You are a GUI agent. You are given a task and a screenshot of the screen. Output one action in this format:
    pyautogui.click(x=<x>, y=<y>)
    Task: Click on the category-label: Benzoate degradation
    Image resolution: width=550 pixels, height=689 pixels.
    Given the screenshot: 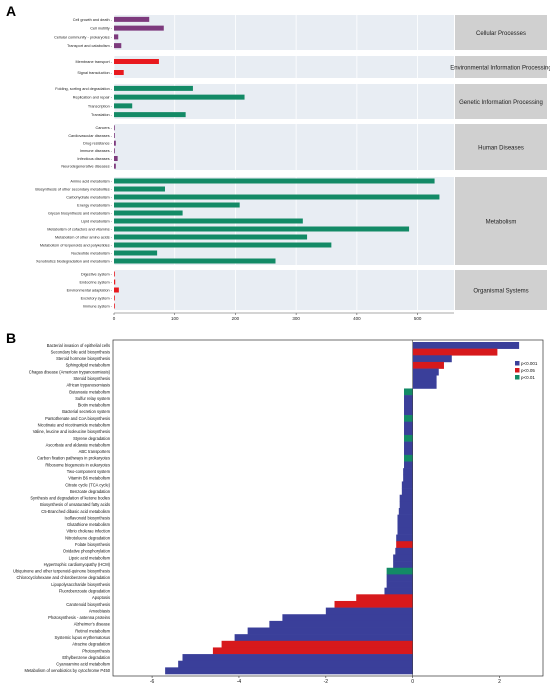 What is the action you would take?
    pyautogui.click(x=90, y=491)
    